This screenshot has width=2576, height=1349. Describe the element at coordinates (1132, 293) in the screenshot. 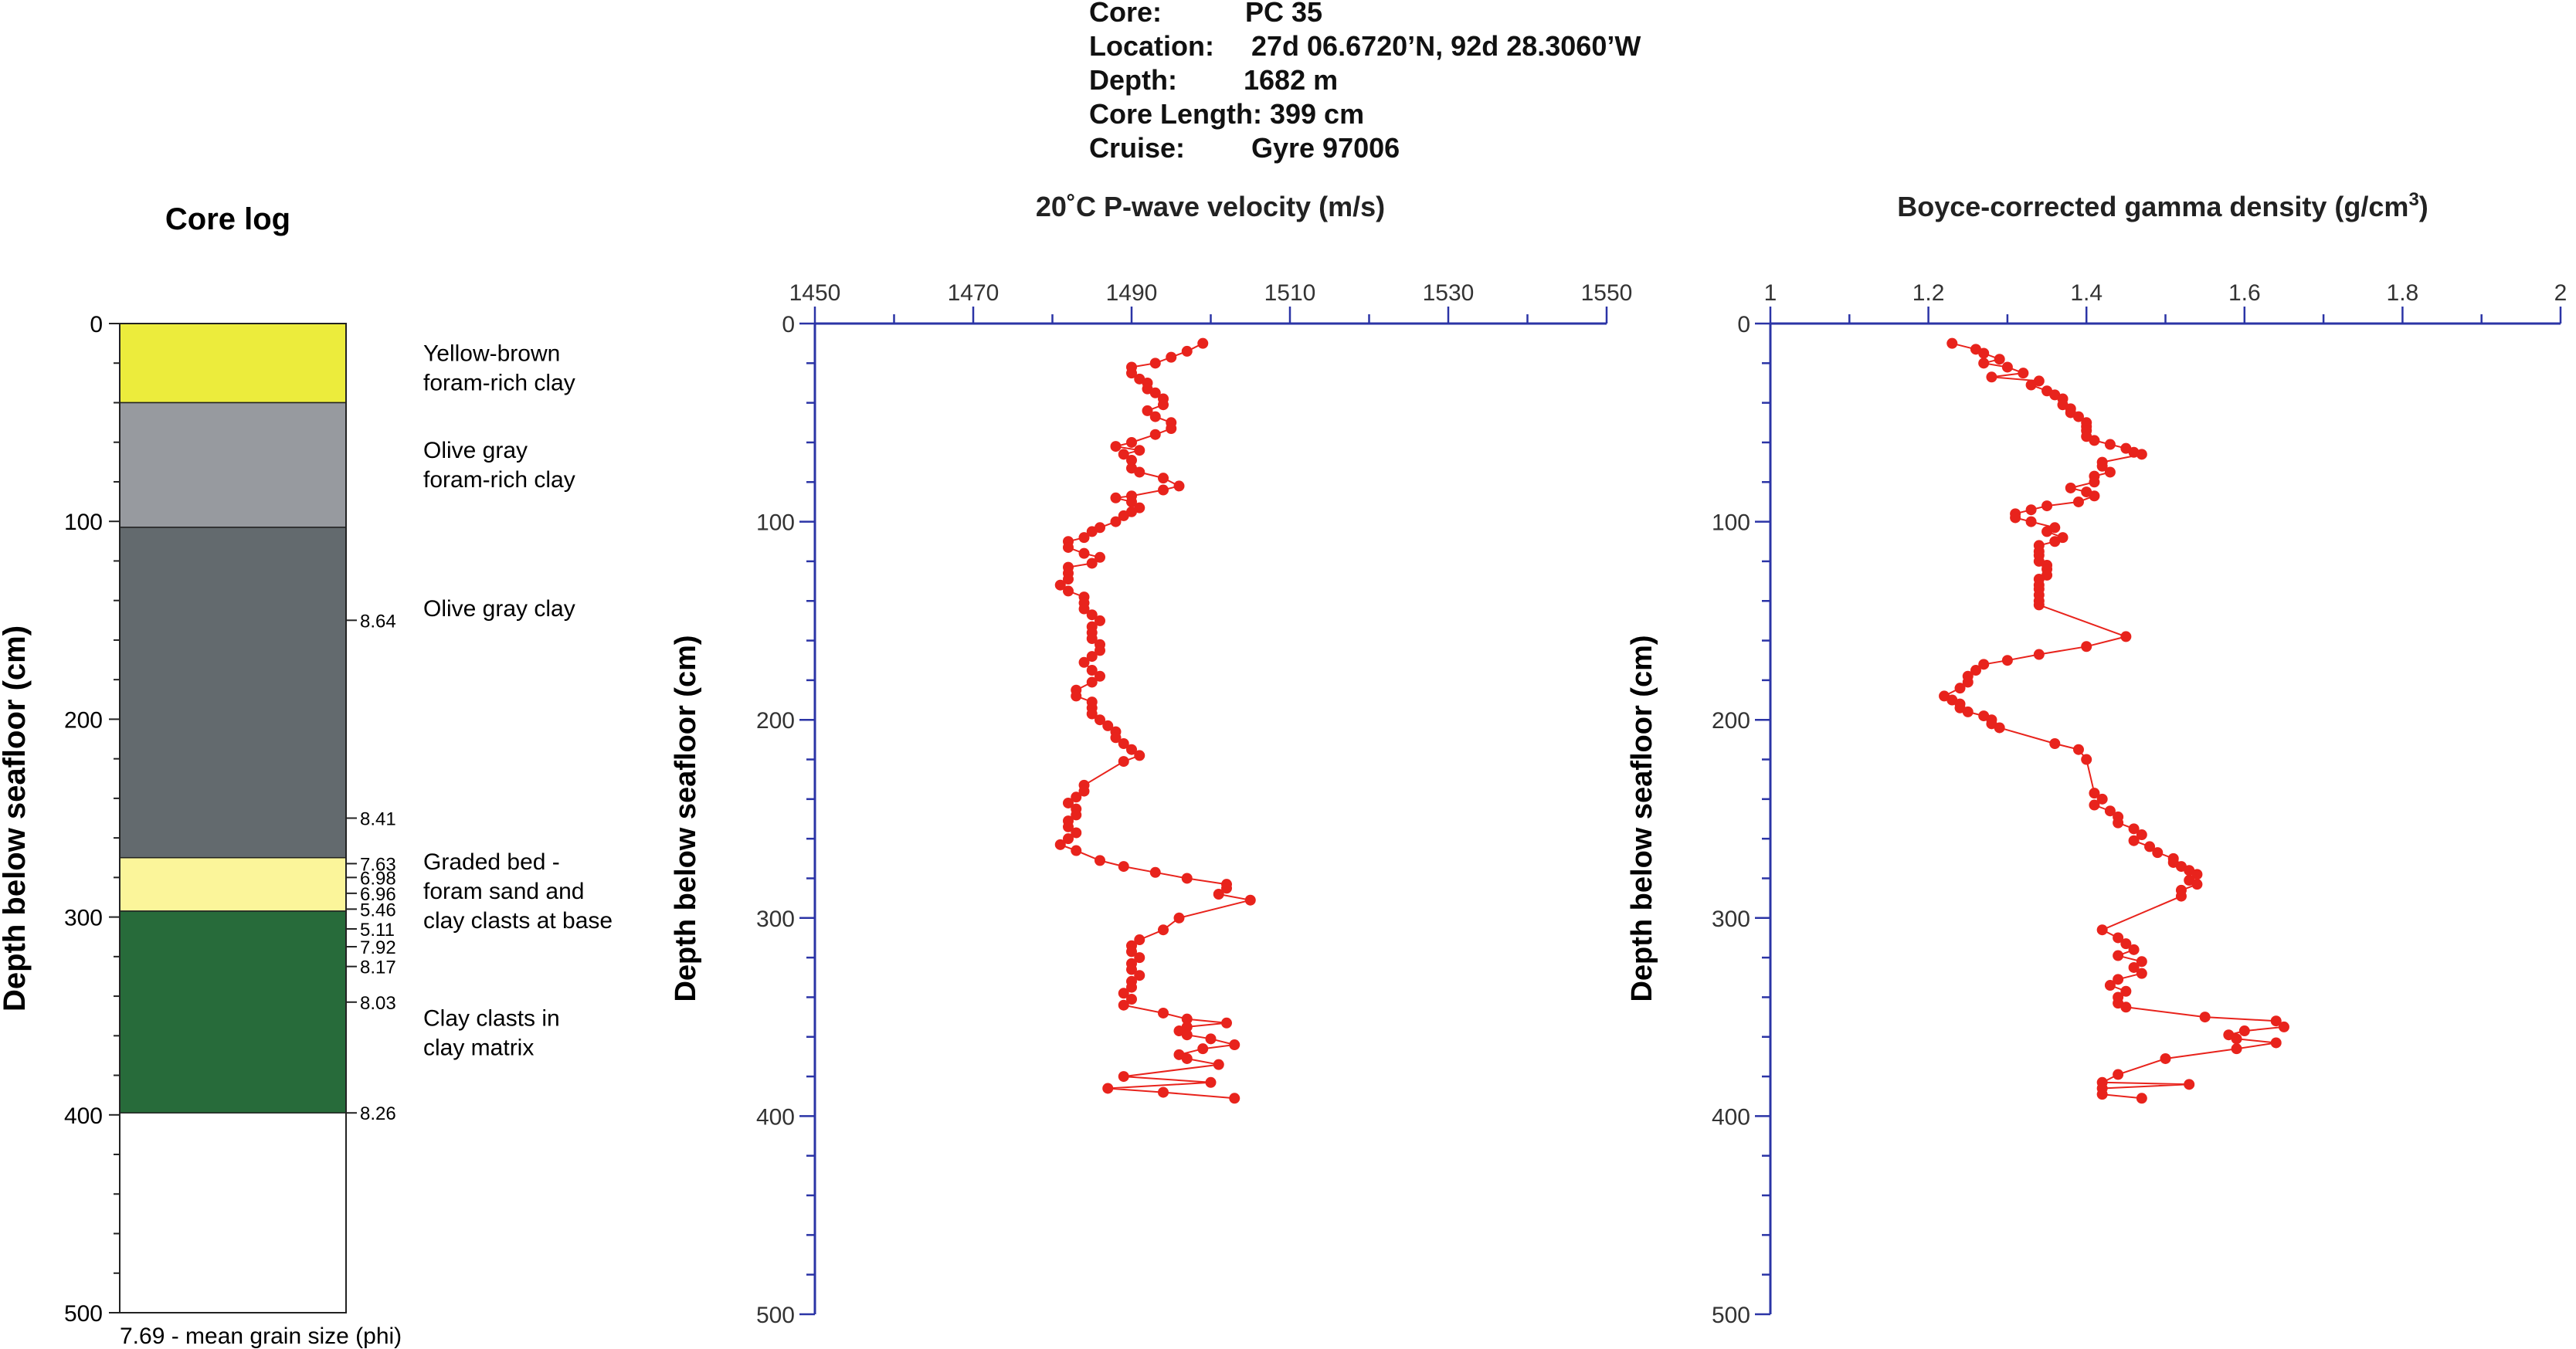

I see `chart-x-tick-label: 1490` at that location.